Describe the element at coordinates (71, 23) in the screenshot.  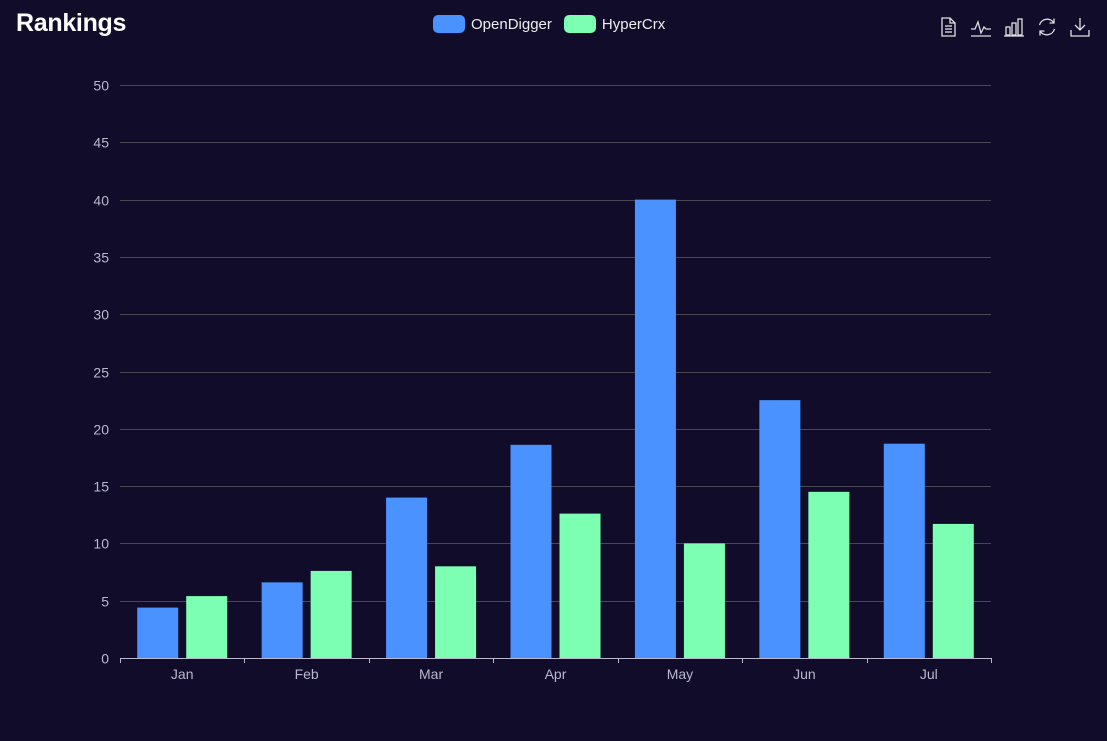
I see `chart-title: Rankings` at that location.